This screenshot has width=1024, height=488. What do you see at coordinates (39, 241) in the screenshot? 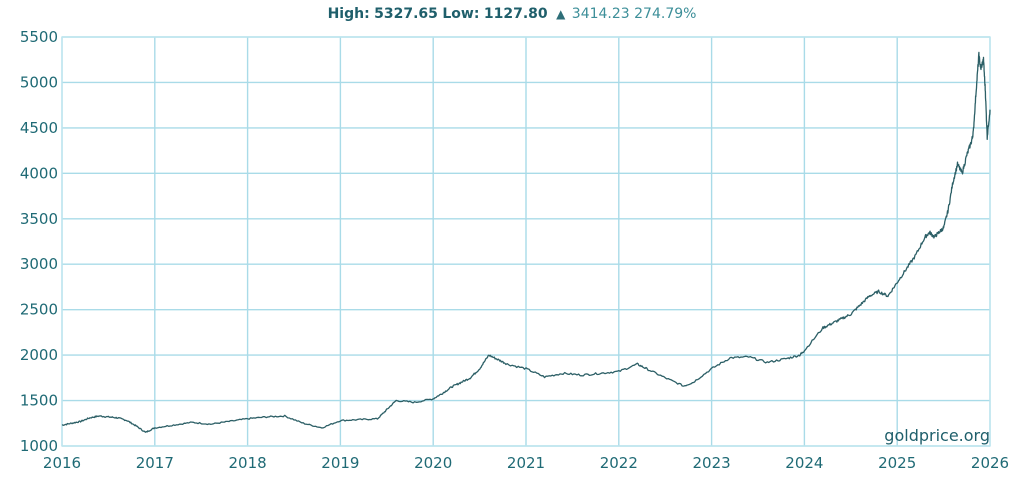
I see `y-axis-ticks: 1000 1500 2000 2500 3000 3500 4000 4500 5000 5500` at bounding box center [39, 241].